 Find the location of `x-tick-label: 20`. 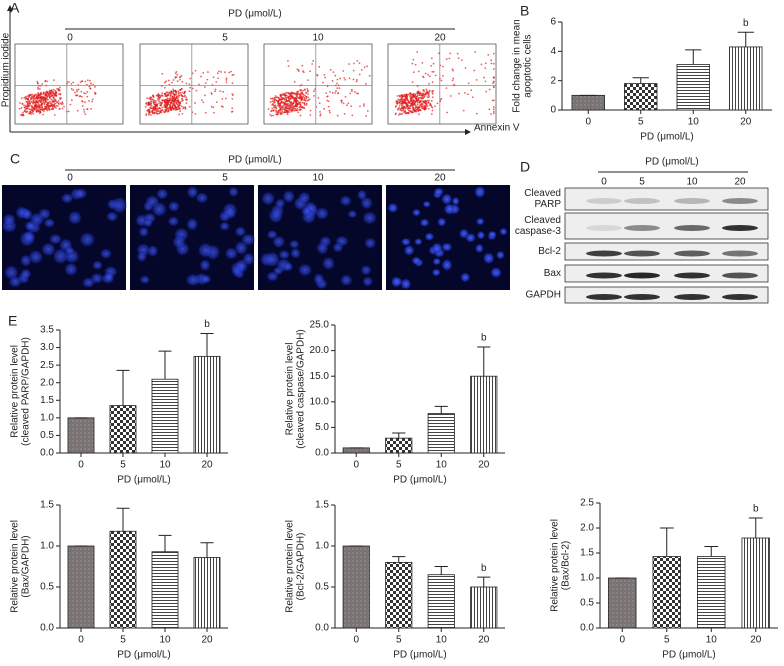

x-tick-label: 20 is located at coordinates (207, 465).